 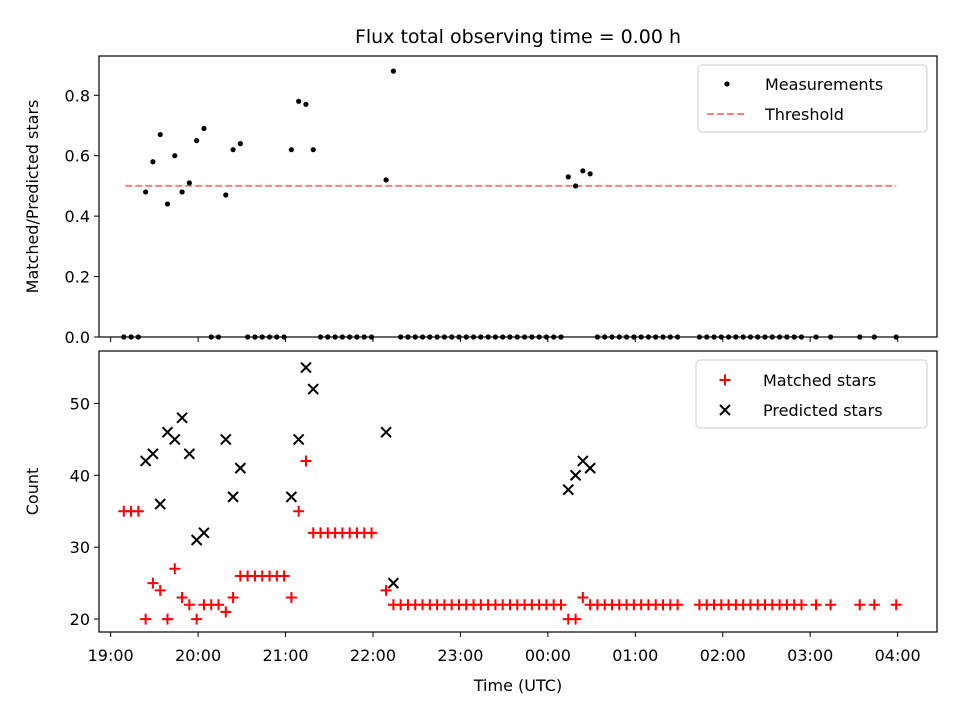 I want to click on legend-measurements-label: Measurements, so click(x=824, y=84).